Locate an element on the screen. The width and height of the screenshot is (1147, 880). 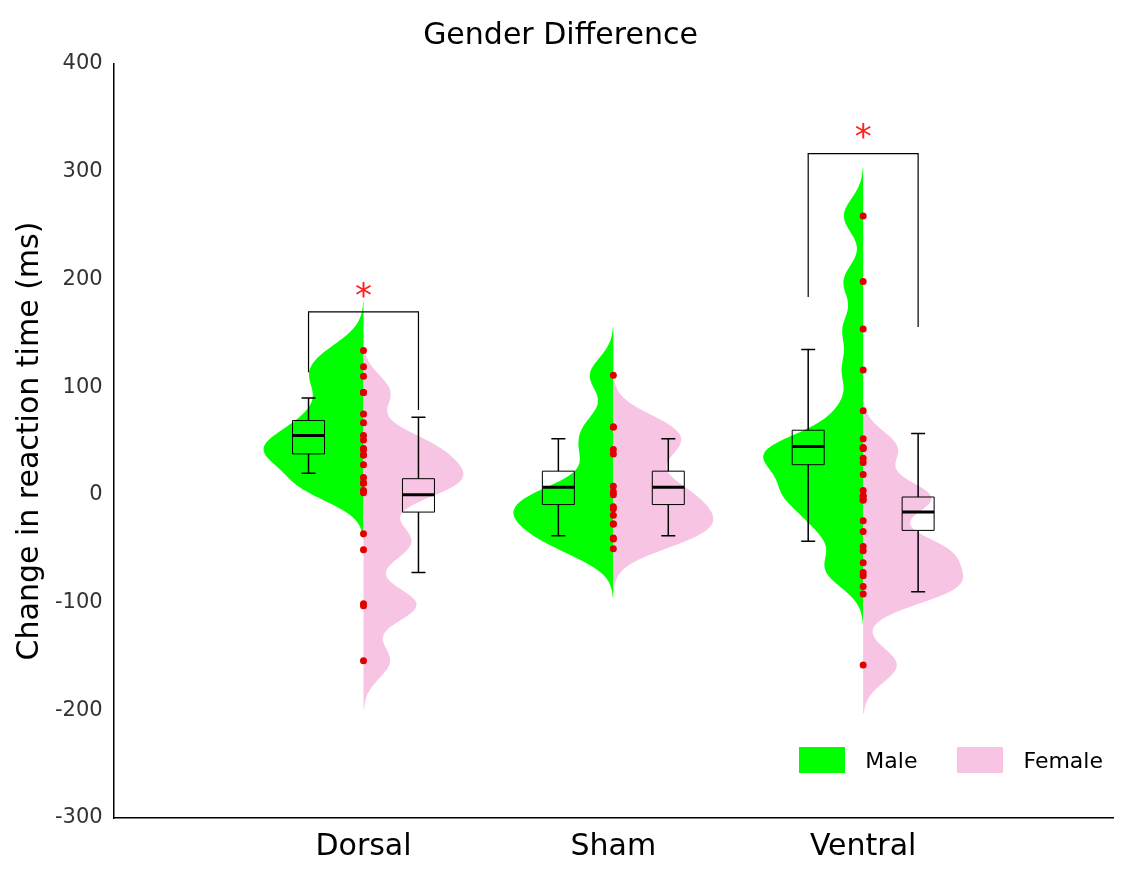
x-tick-label: Dorsal is located at coordinates (363, 844).